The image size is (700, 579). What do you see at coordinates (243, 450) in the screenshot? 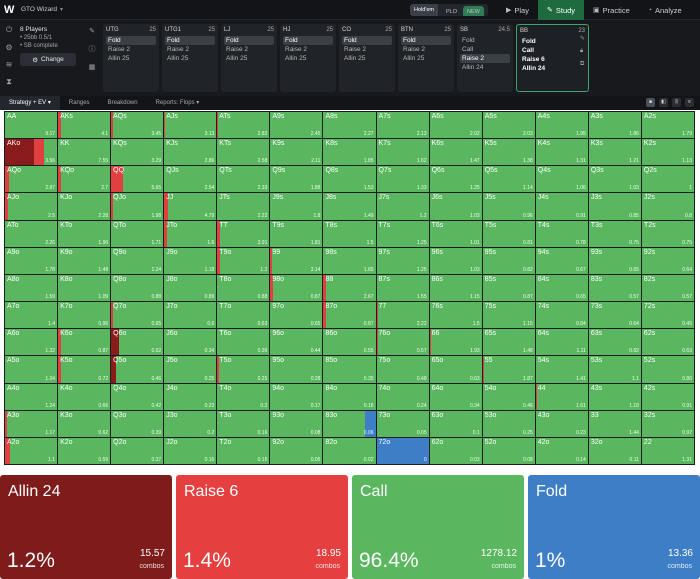
I see `hand-cell: T2o 0.15` at bounding box center [243, 450].